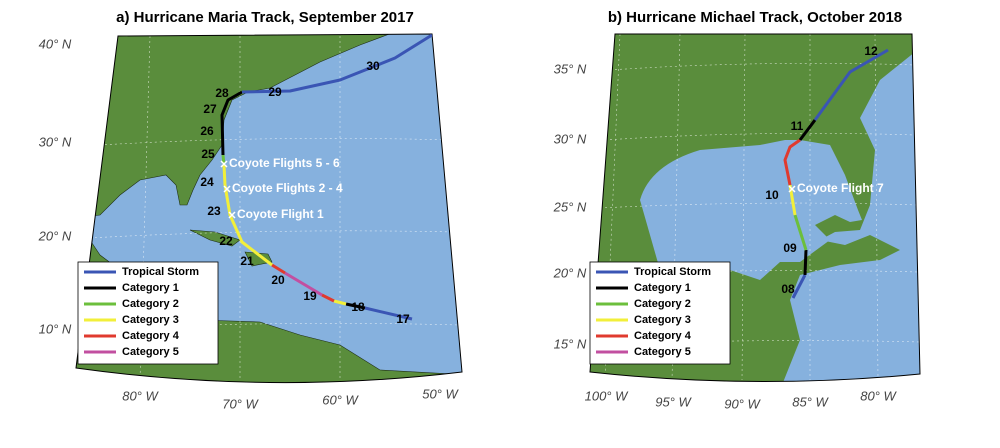  What do you see at coordinates (275, 92) in the screenshot?
I see `day-label: 29` at bounding box center [275, 92].